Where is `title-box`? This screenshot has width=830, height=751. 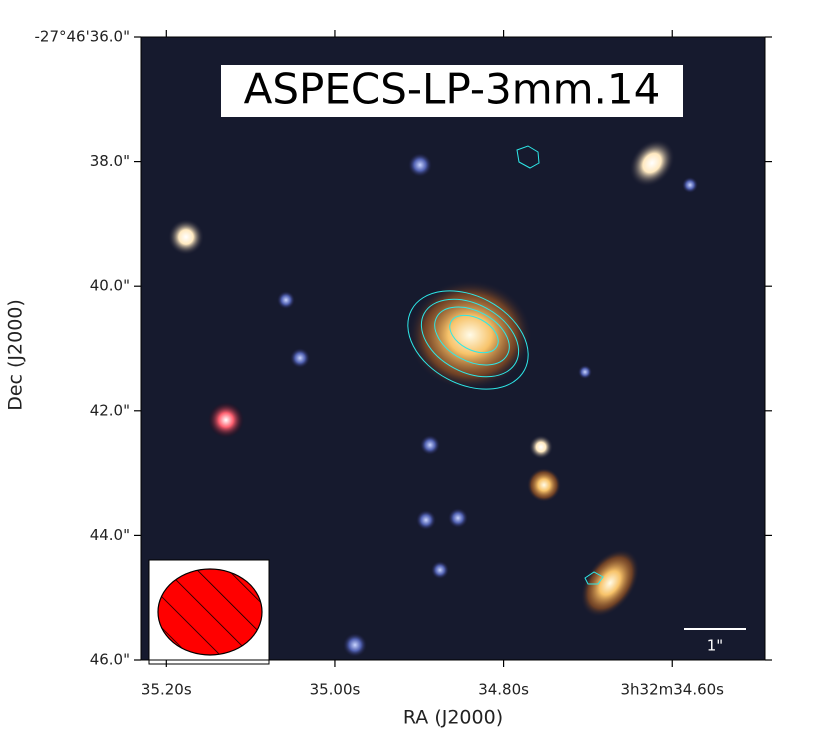
title-box is located at coordinates (452, 91).